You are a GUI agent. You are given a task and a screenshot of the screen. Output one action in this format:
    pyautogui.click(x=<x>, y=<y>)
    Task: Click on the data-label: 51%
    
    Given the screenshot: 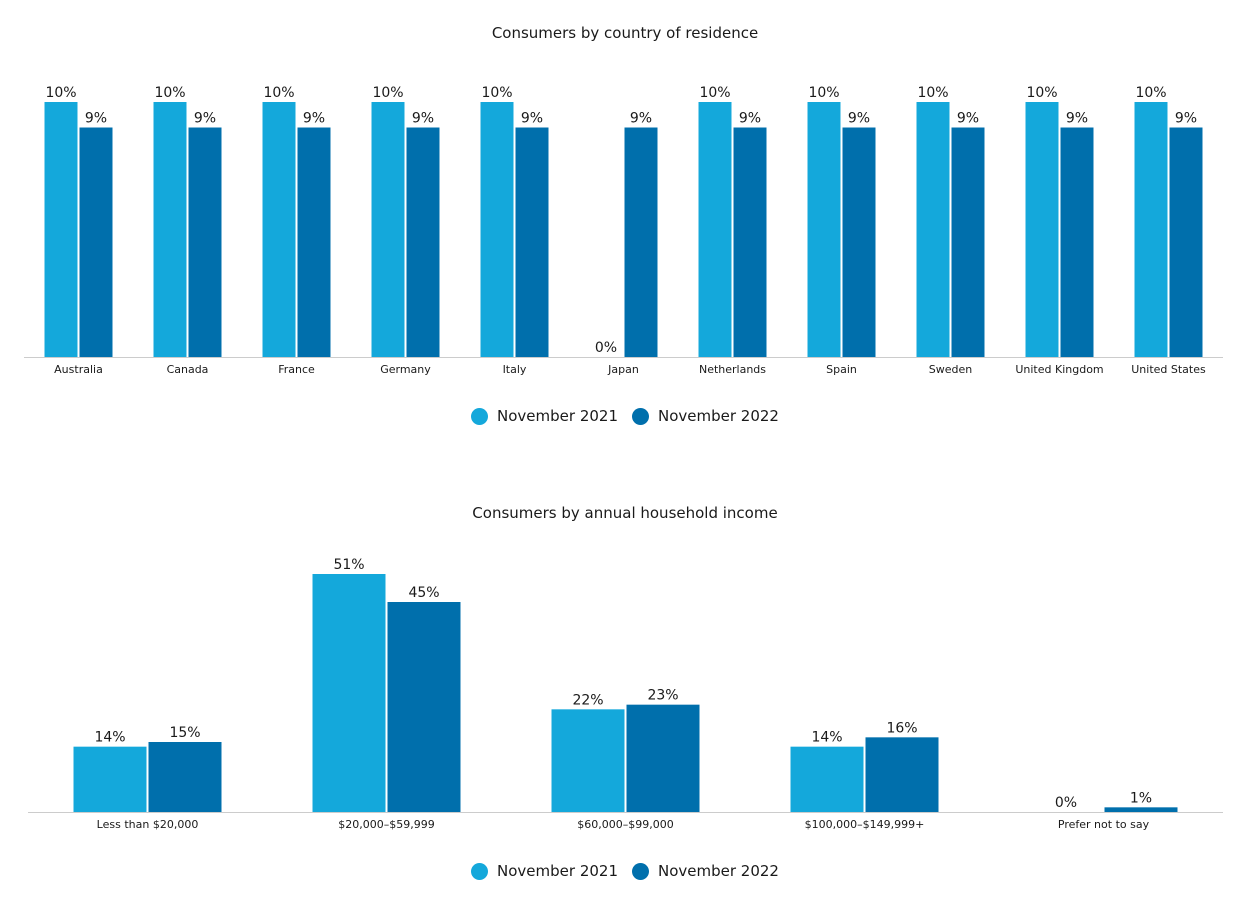 What is the action you would take?
    pyautogui.click(x=348, y=565)
    